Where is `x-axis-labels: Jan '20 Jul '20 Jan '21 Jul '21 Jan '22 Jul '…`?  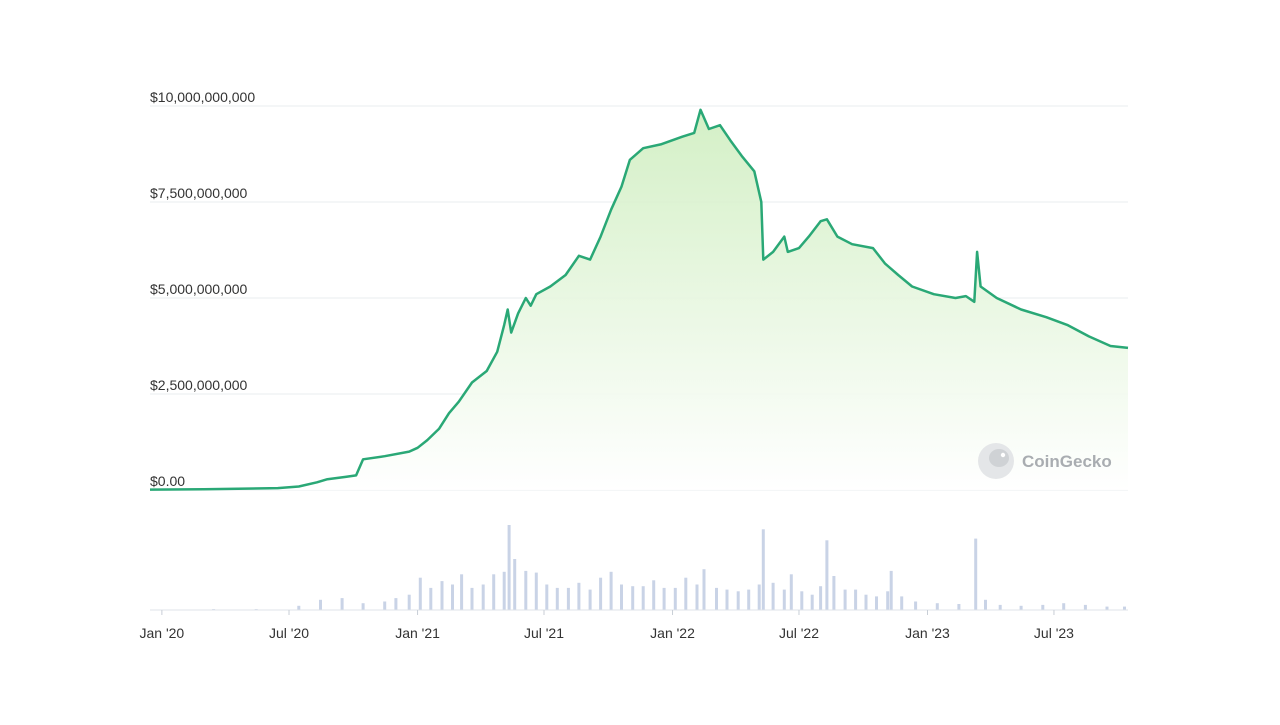 x-axis-labels: Jan '20 Jul '20 Jan '21 Jul '21 Jan '22 Jul '… is located at coordinates (607, 625).